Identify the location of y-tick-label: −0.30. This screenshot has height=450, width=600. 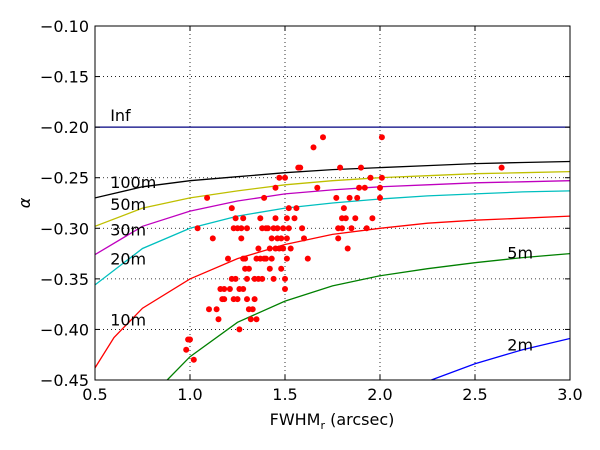
(64, 228).